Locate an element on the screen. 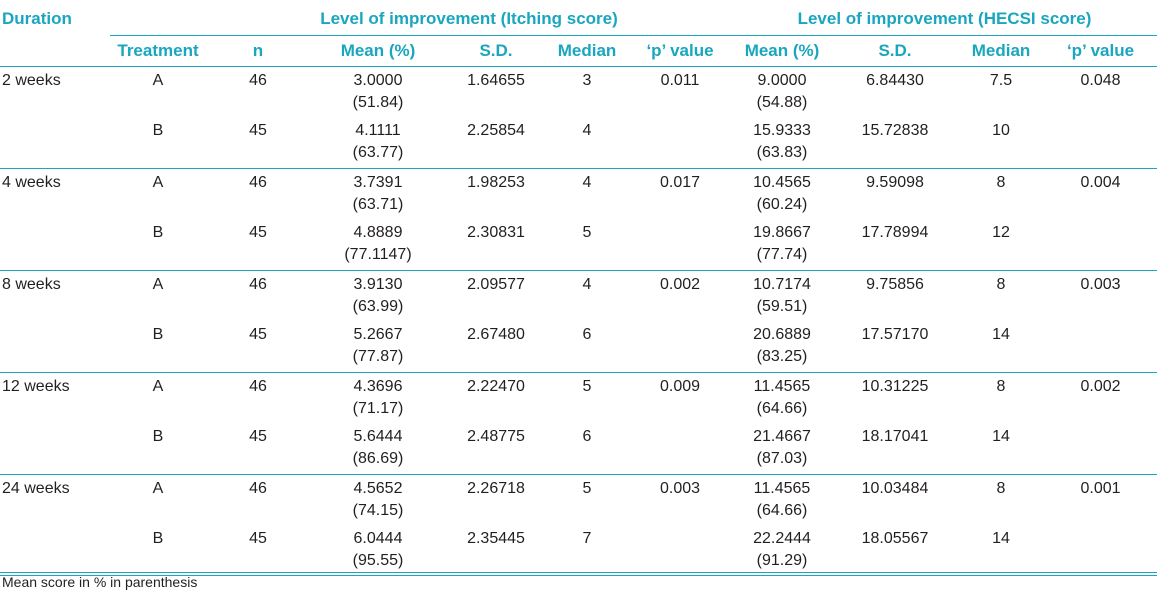 The image size is (1157, 593). cell-mean-itching-percent: (71.17) is located at coordinates (378, 408).